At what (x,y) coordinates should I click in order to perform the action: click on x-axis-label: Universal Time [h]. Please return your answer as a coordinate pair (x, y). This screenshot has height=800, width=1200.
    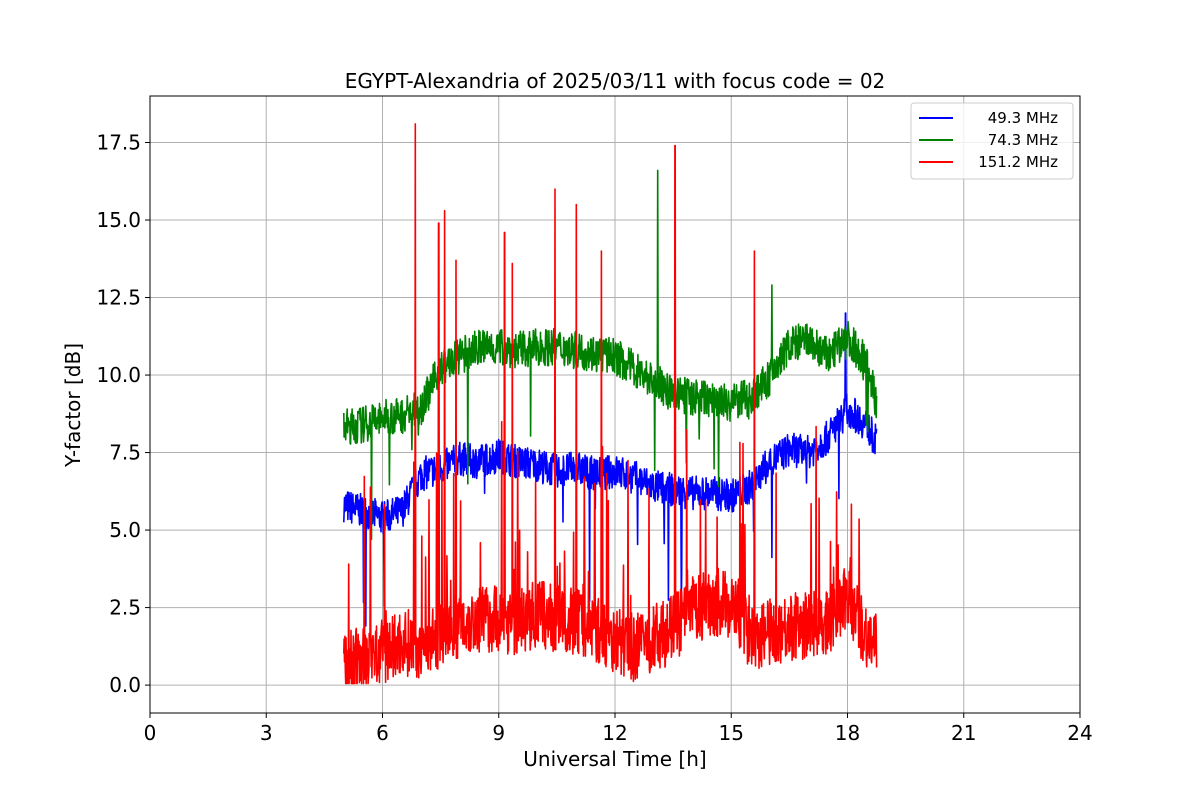
    Looking at the image, I should click on (614, 759).